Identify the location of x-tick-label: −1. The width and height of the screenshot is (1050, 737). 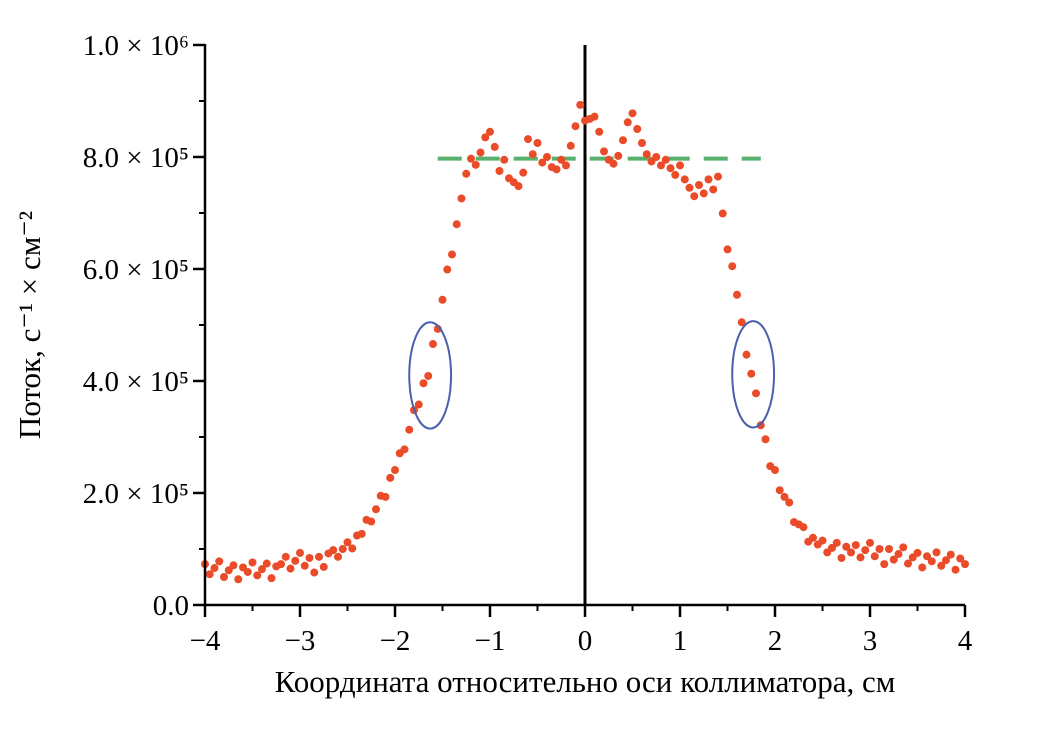
(490, 641).